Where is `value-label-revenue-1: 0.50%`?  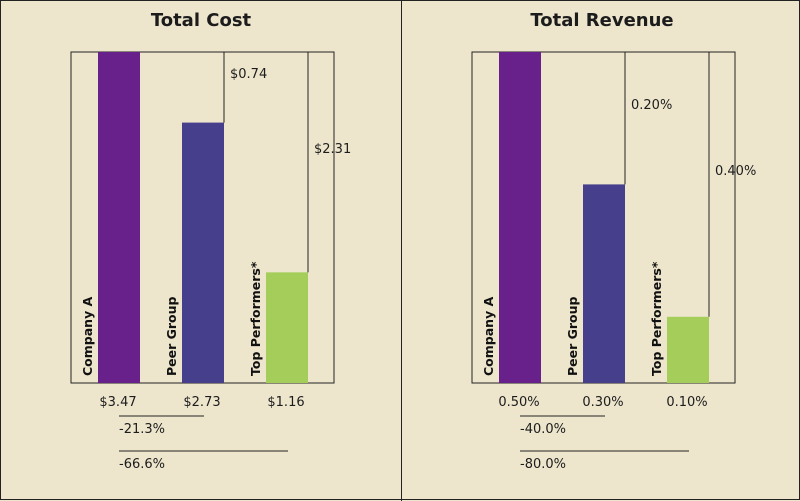
value-label-revenue-1: 0.50% is located at coordinates (518, 402).